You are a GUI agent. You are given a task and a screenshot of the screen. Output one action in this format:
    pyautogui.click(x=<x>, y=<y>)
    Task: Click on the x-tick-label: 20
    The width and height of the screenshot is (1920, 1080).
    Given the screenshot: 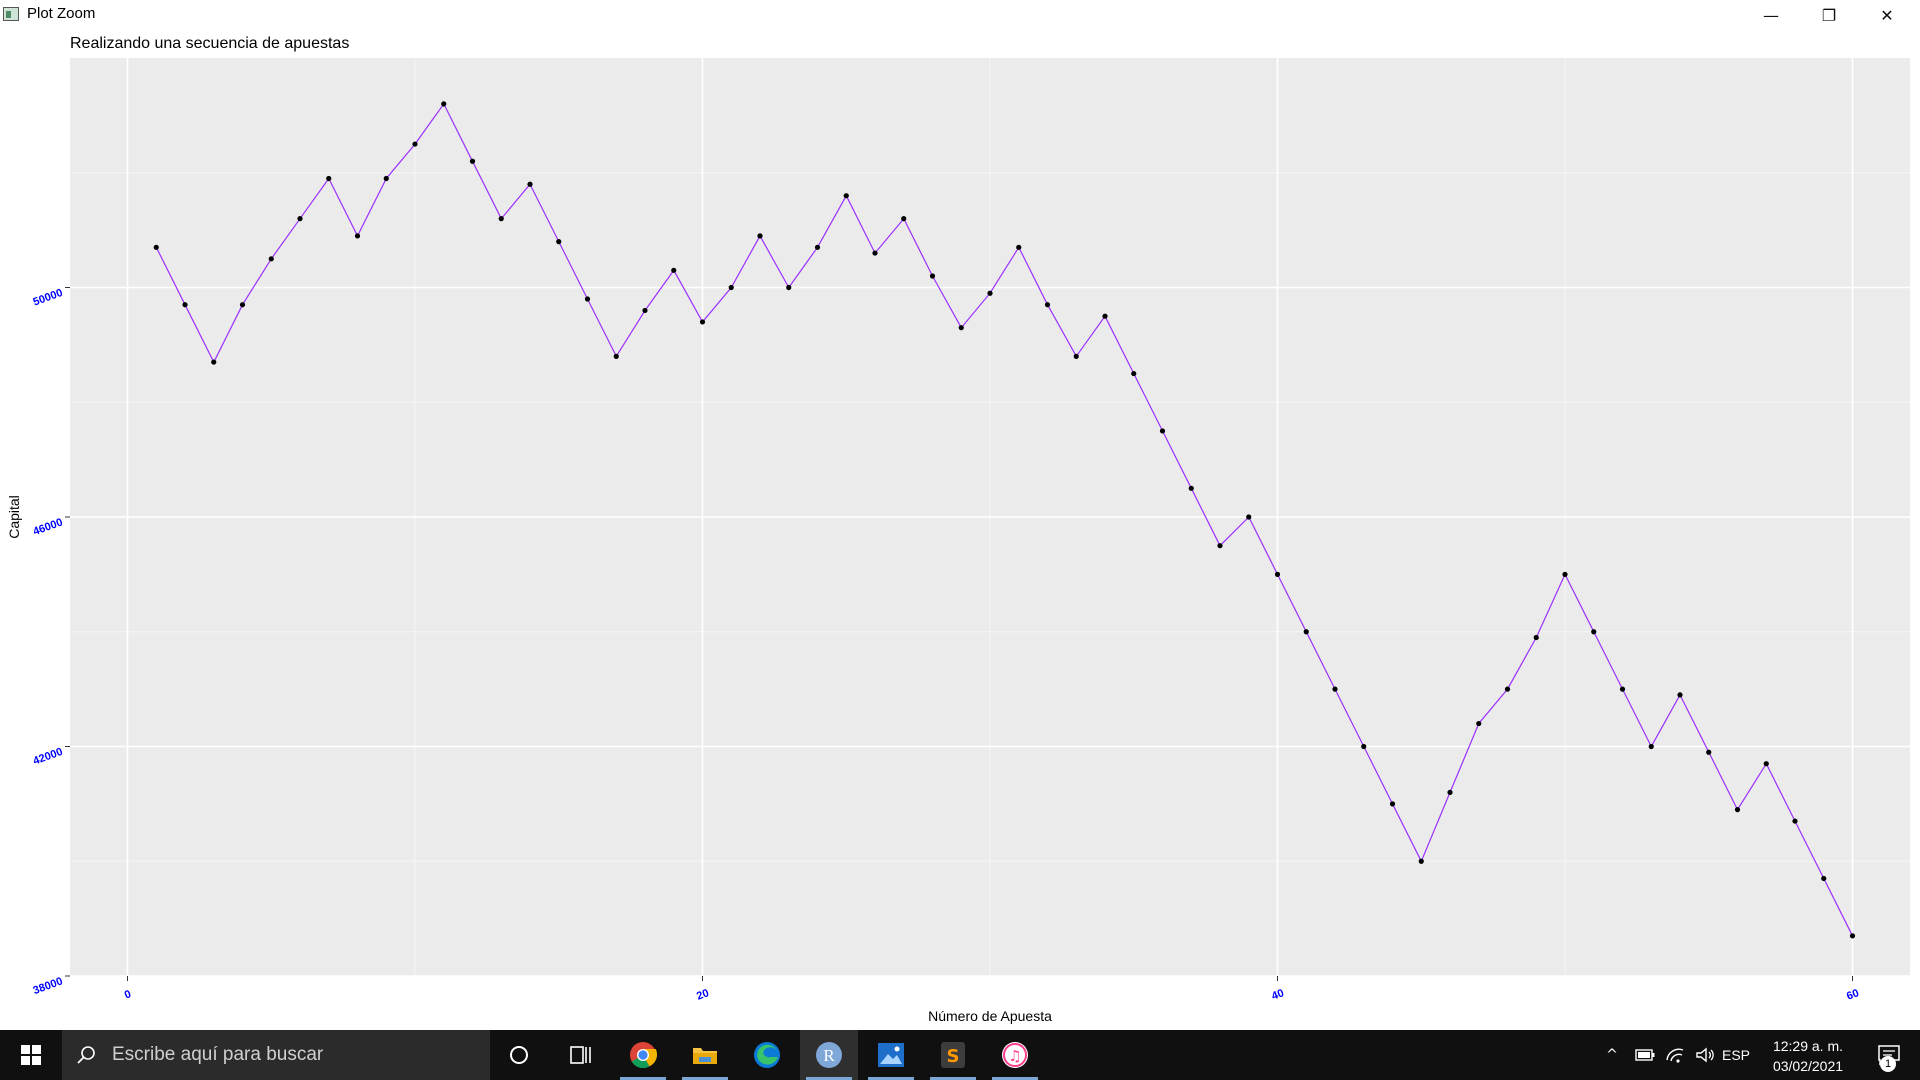 What is the action you would take?
    pyautogui.click(x=703, y=994)
    